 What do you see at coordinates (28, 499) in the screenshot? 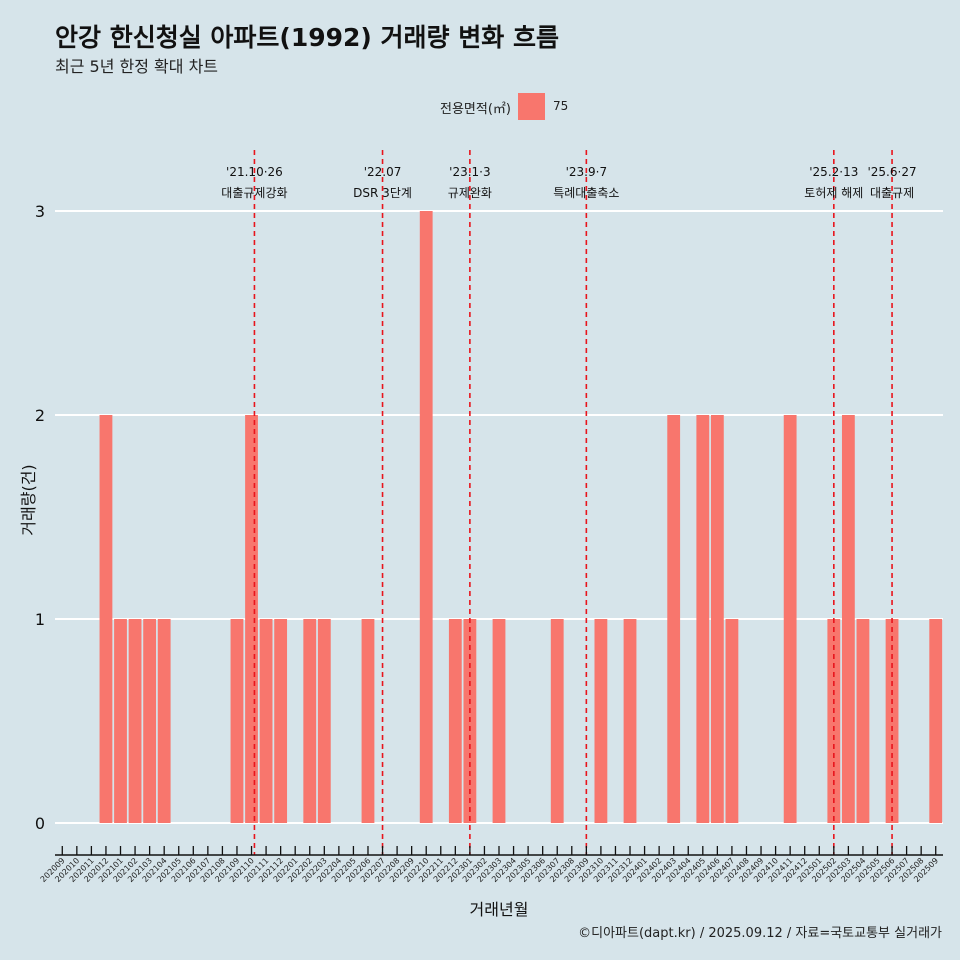
I see `y-axis-title: 거래량(건)` at bounding box center [28, 499].